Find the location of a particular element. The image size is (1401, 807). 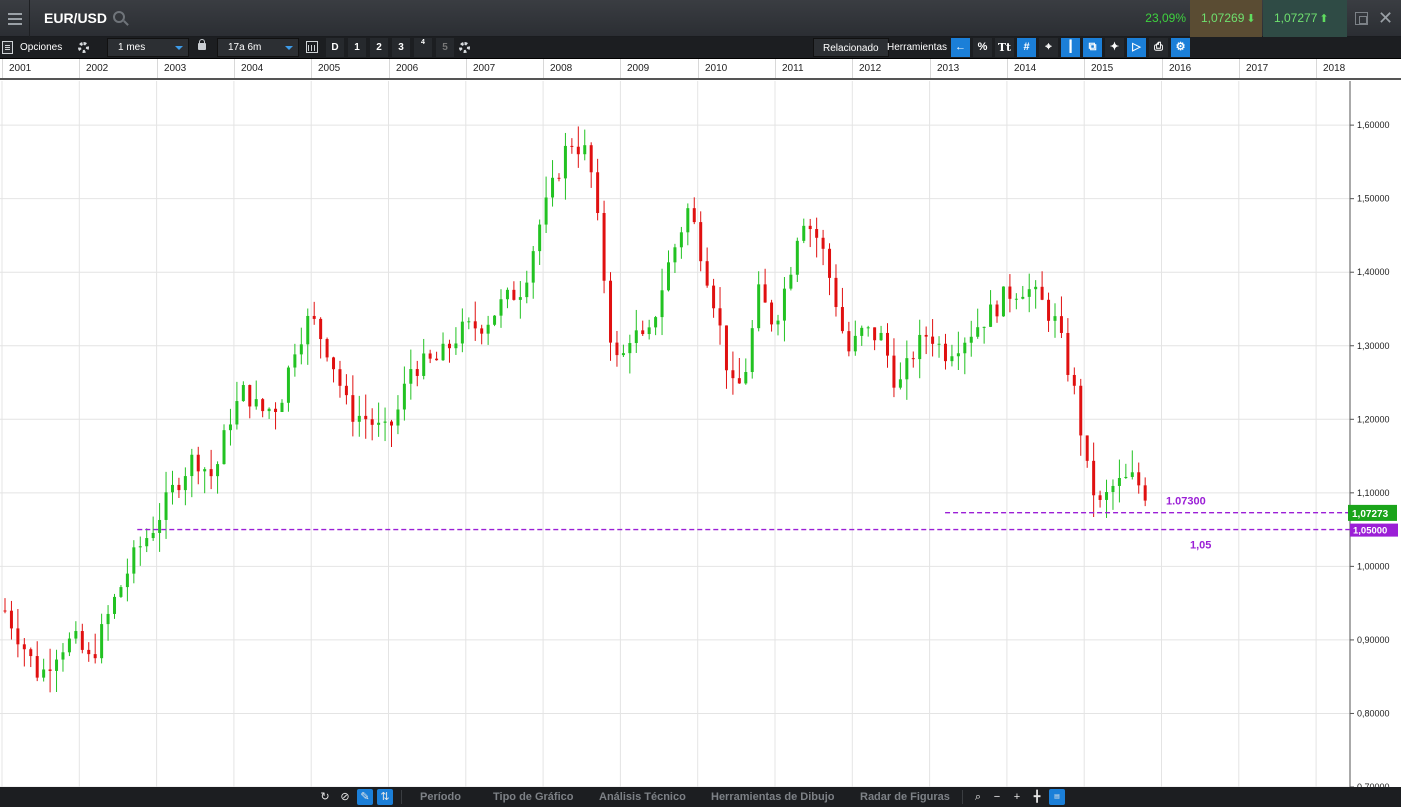

back-icon: ← is located at coordinates (960, 47).